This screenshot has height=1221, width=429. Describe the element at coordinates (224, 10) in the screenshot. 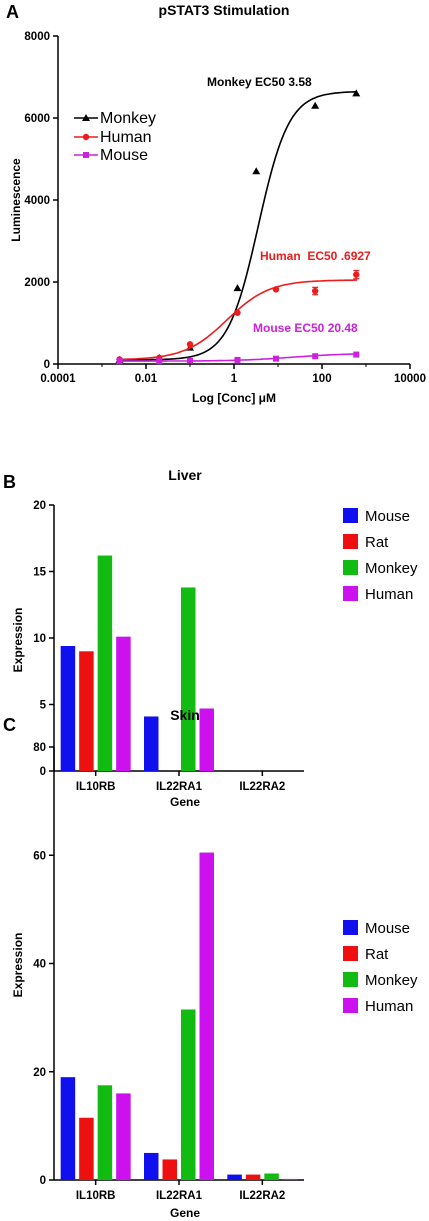

I see `chart-title: pSTAT3 Stimulation` at that location.